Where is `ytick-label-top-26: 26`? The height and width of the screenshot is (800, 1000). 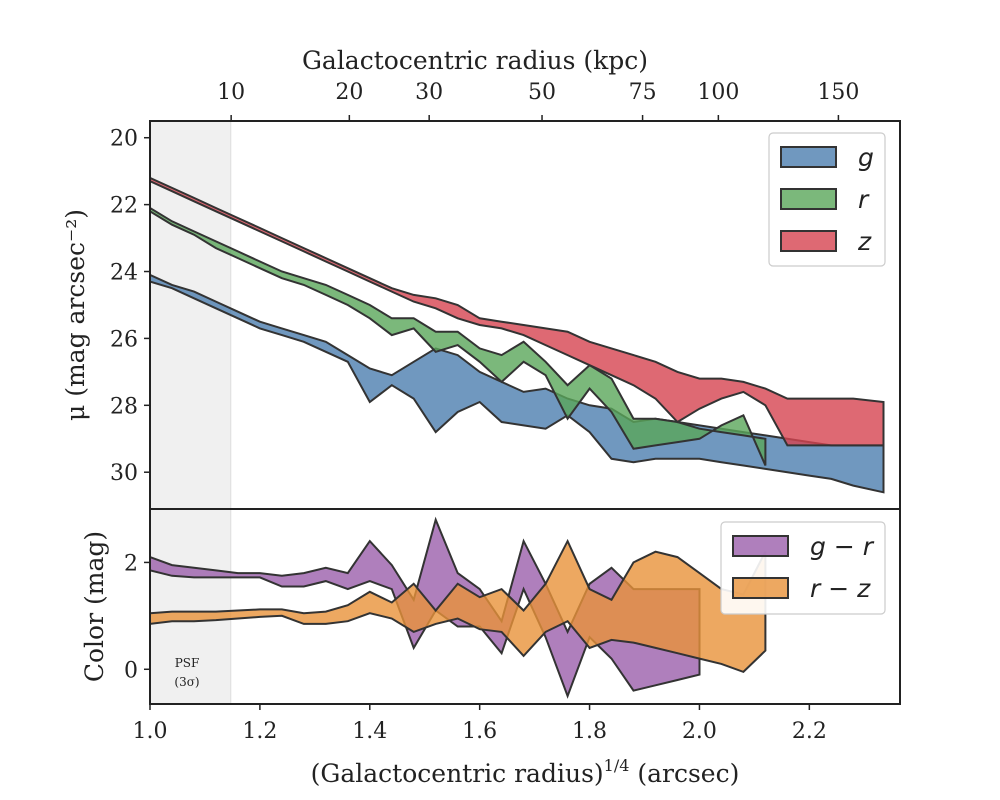
ytick-label-top-26: 26 is located at coordinates (124, 339).